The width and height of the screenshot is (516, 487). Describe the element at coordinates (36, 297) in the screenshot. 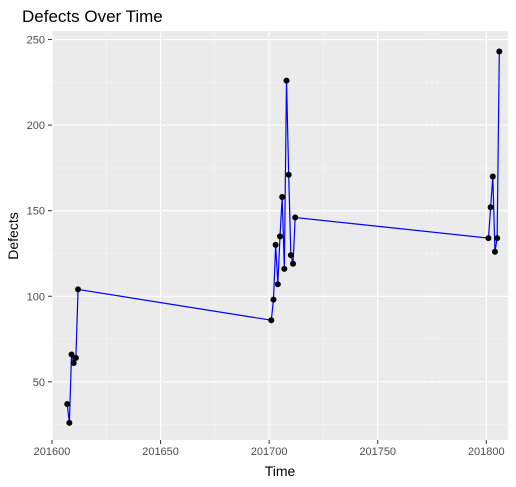

I see `y-tick-label: 100` at that location.